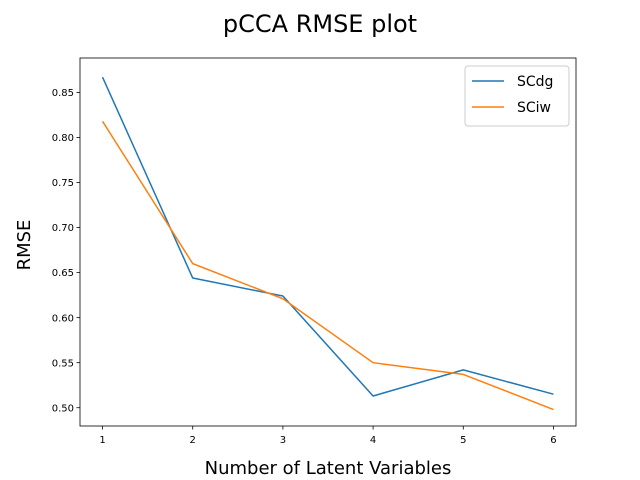  What do you see at coordinates (328, 468) in the screenshot?
I see `x-axis-title: Number of Latent Variables` at bounding box center [328, 468].